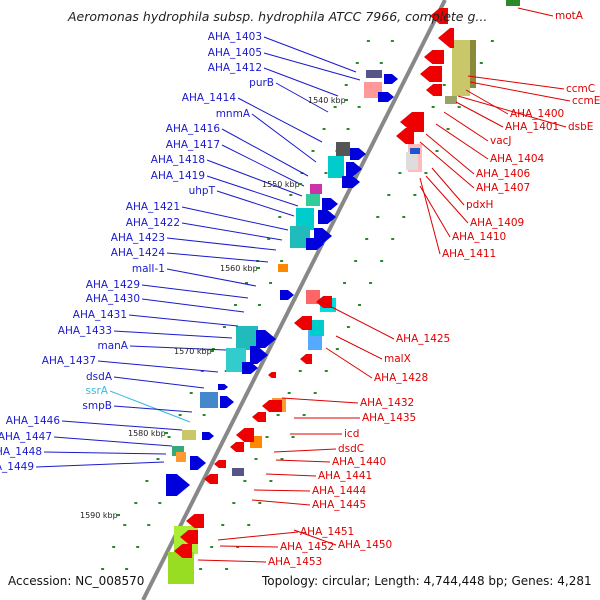  I want to click on gene-label-aha-1446: AHA_1446, so click(33, 421).